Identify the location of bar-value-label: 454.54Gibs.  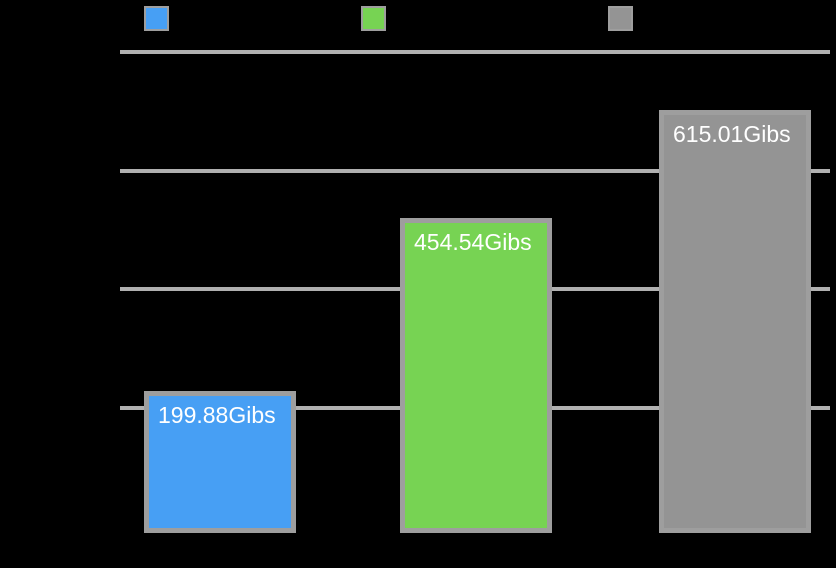
(473, 242).